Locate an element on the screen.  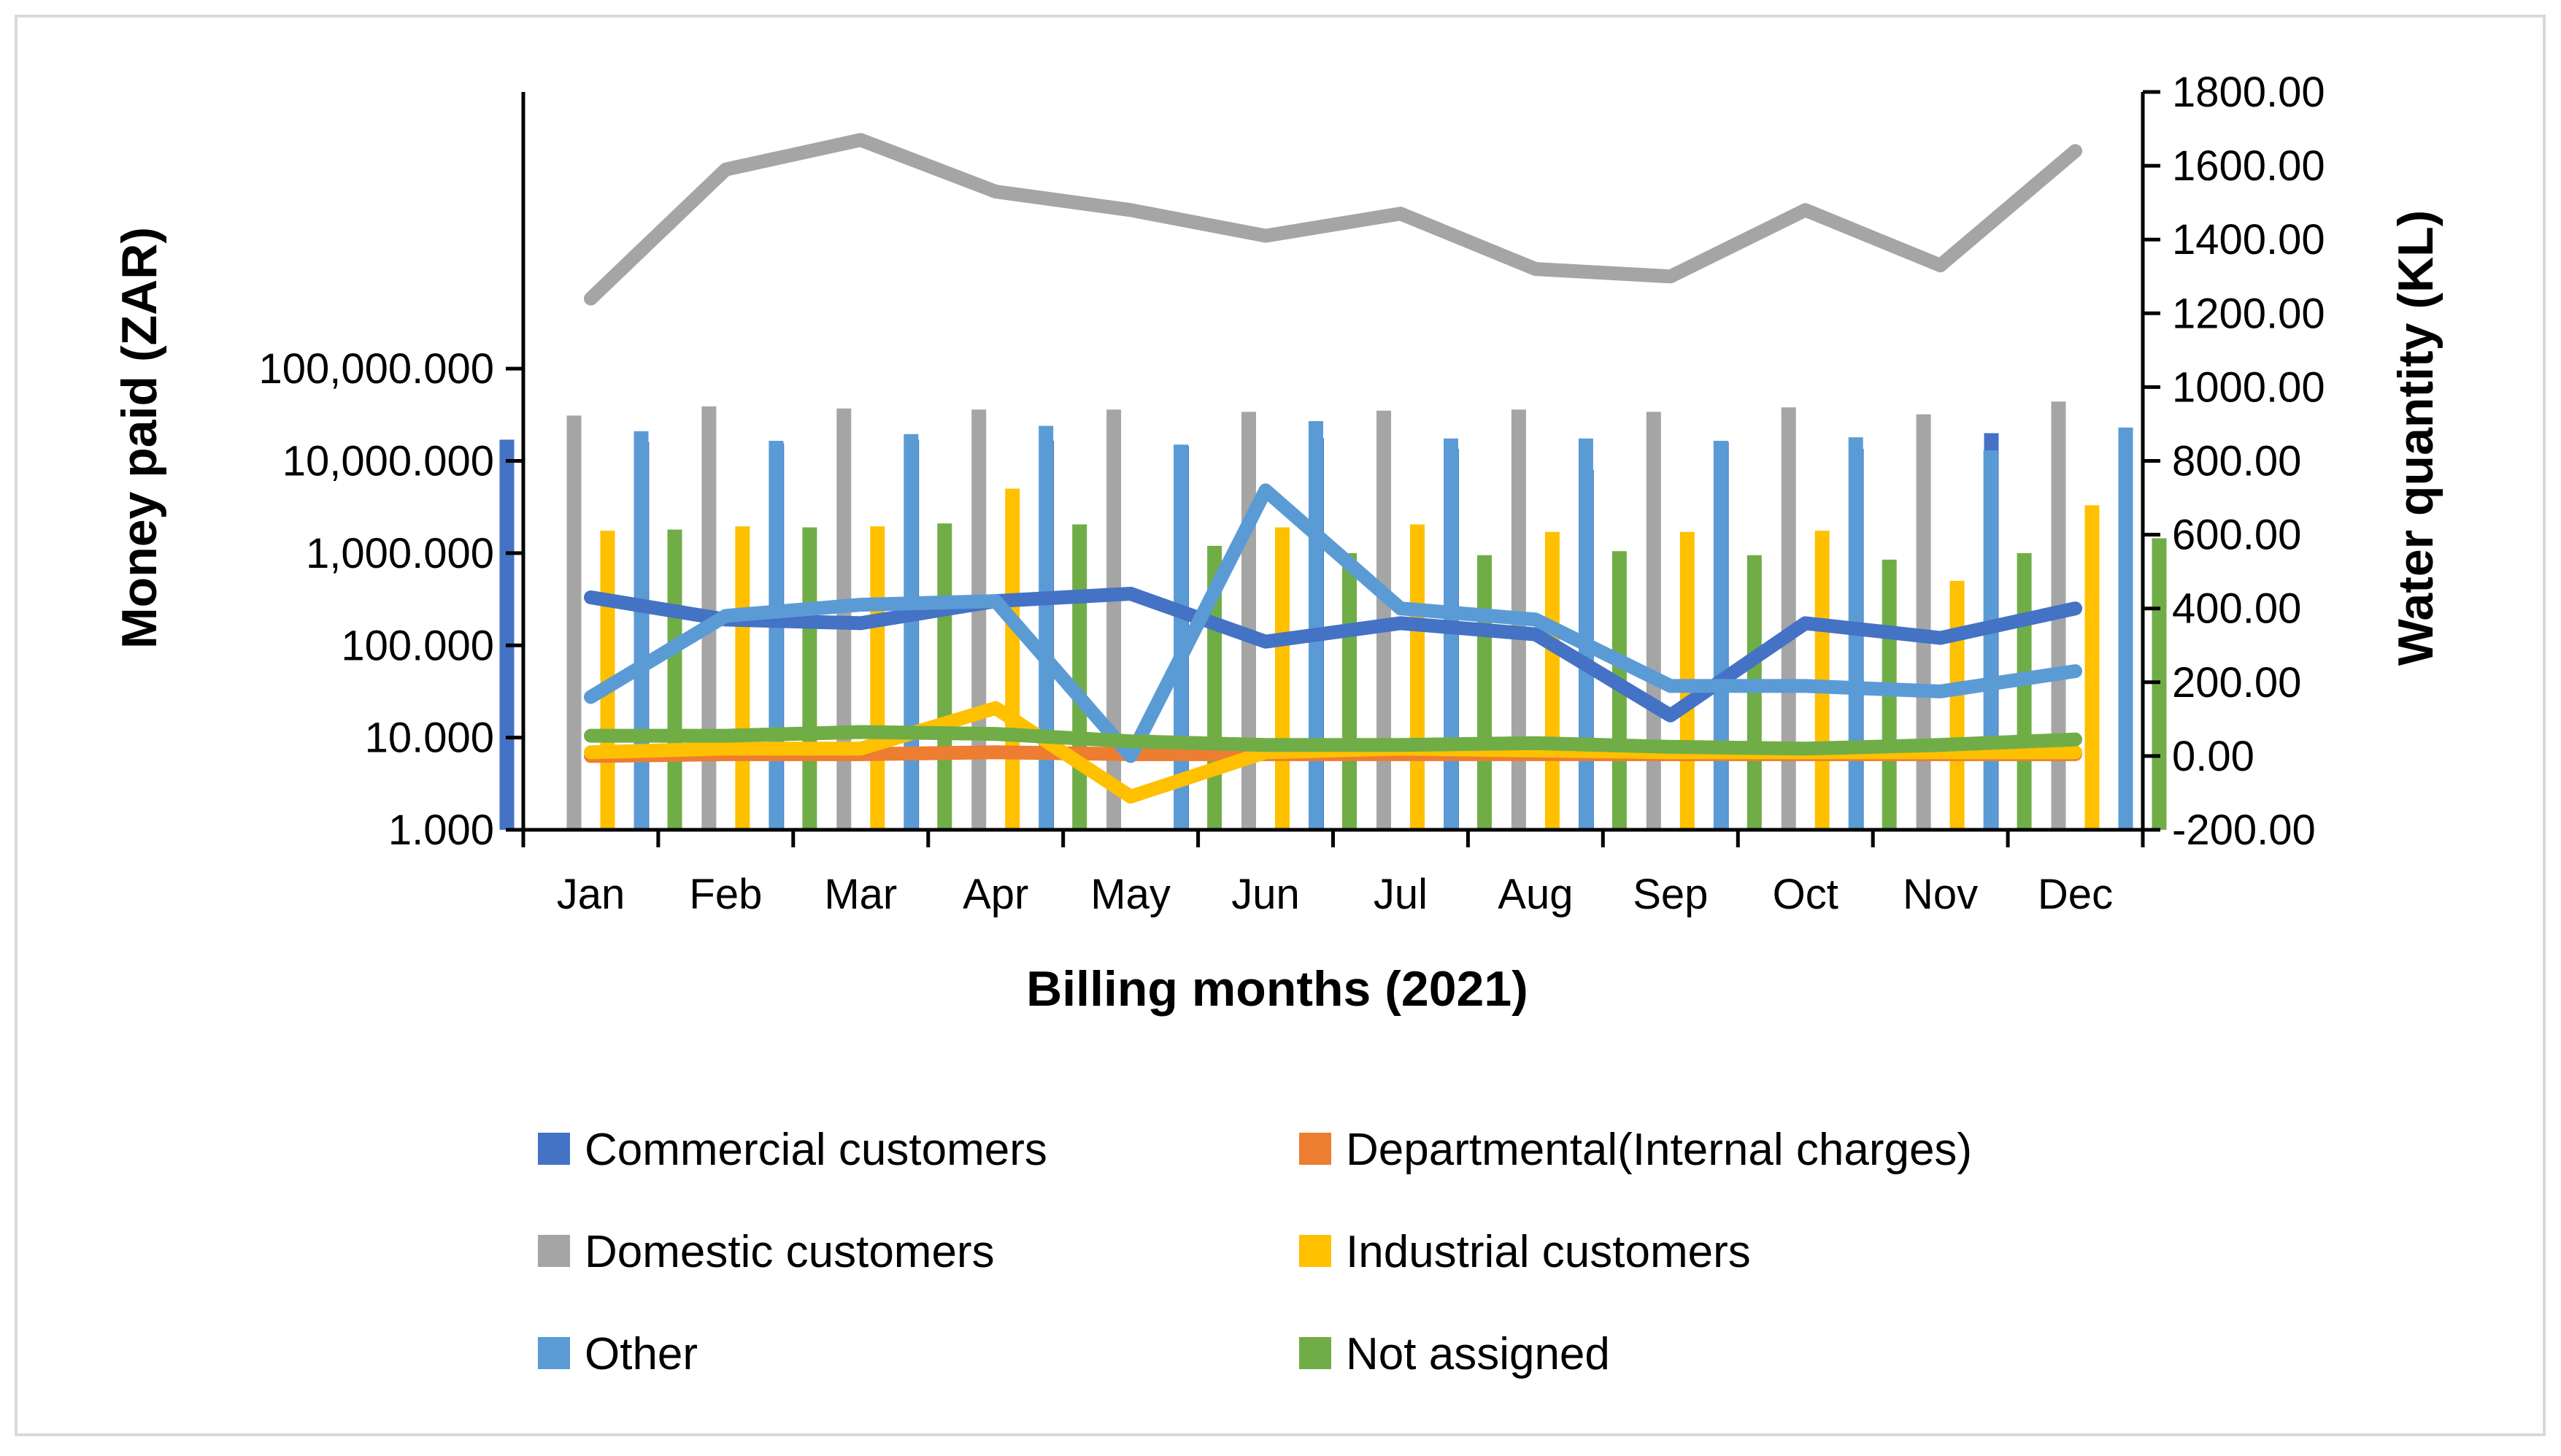
bar-other-may is located at coordinates (1182, 637).